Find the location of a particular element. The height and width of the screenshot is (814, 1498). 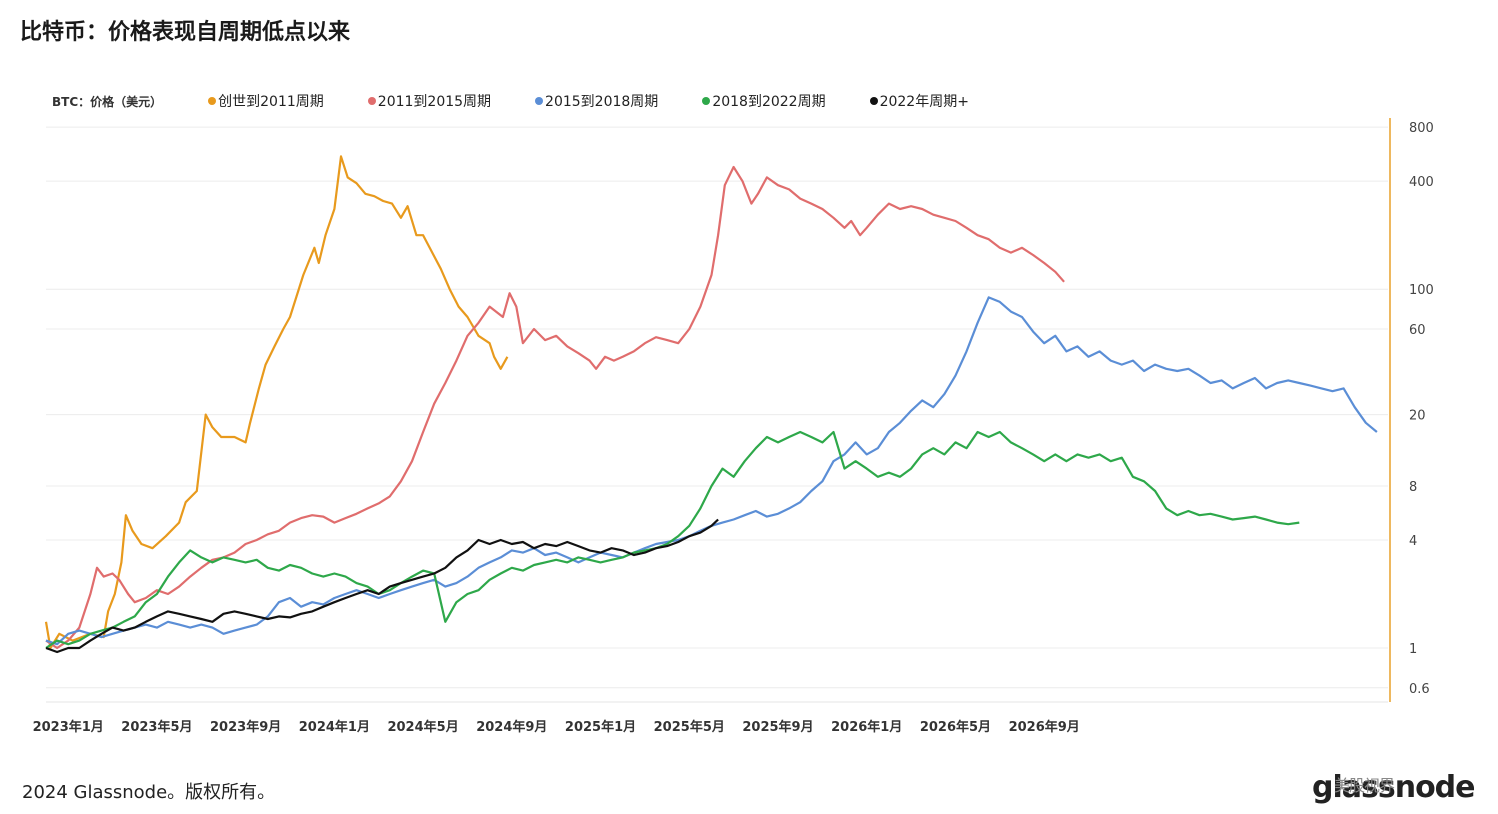

x-tick-label-11: 2026年9月 is located at coordinates (1044, 727).